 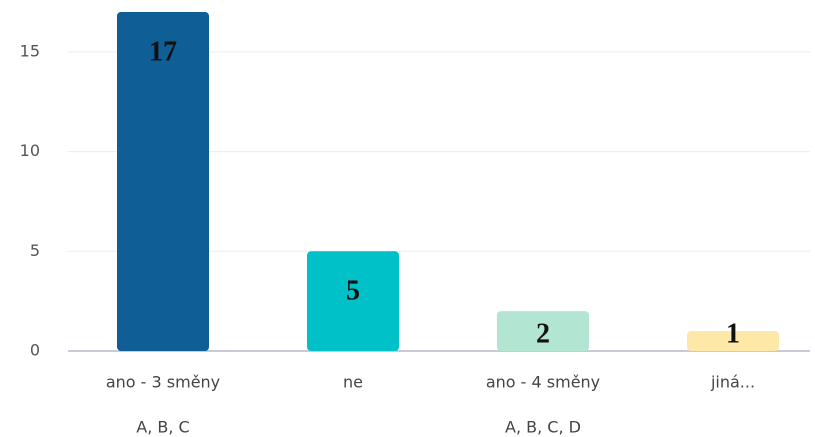 What do you see at coordinates (30, 150) in the screenshot?
I see `y-tick-label: 10` at bounding box center [30, 150].